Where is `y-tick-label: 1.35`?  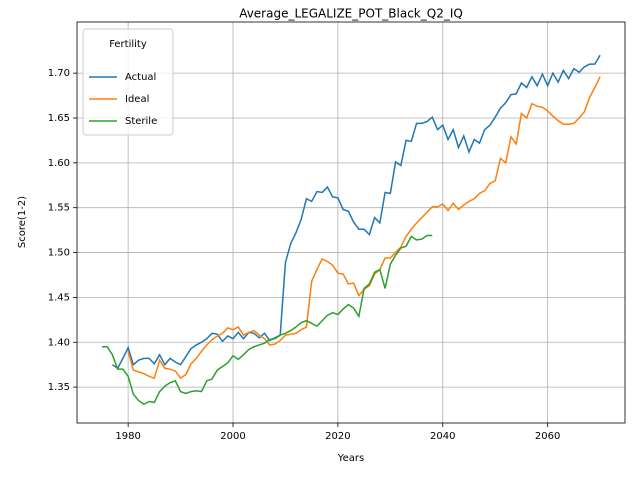
y-tick-label: 1.35 is located at coordinates (59, 387).